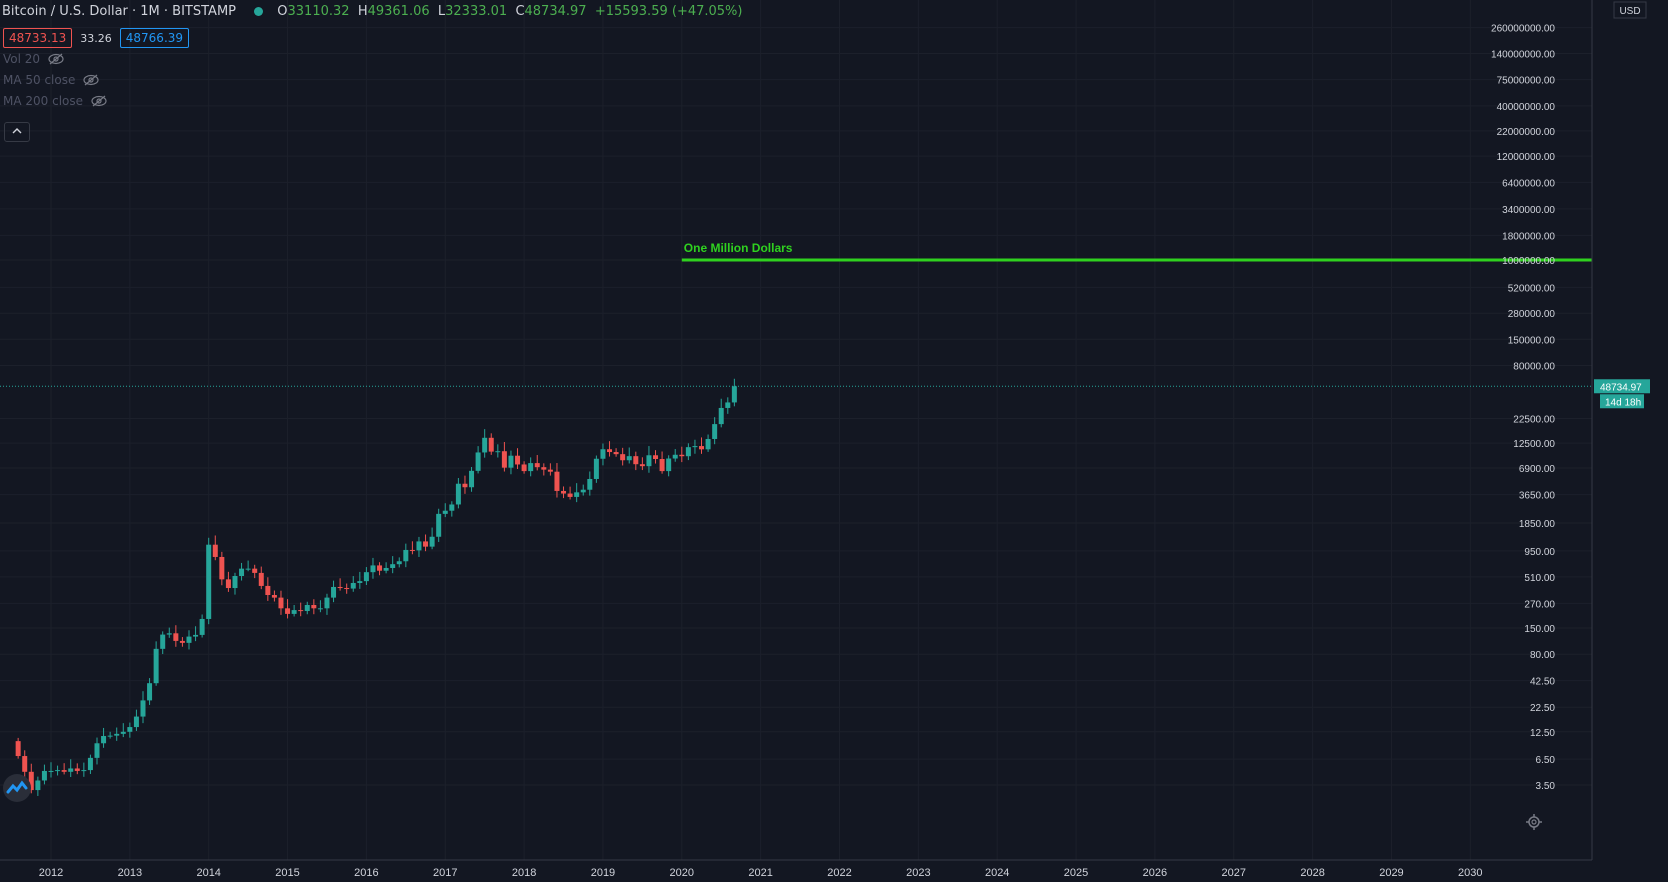 This screenshot has height=882, width=1668. Describe the element at coordinates (1539, 604) in the screenshot. I see `price-tick-label: 270.00` at that location.